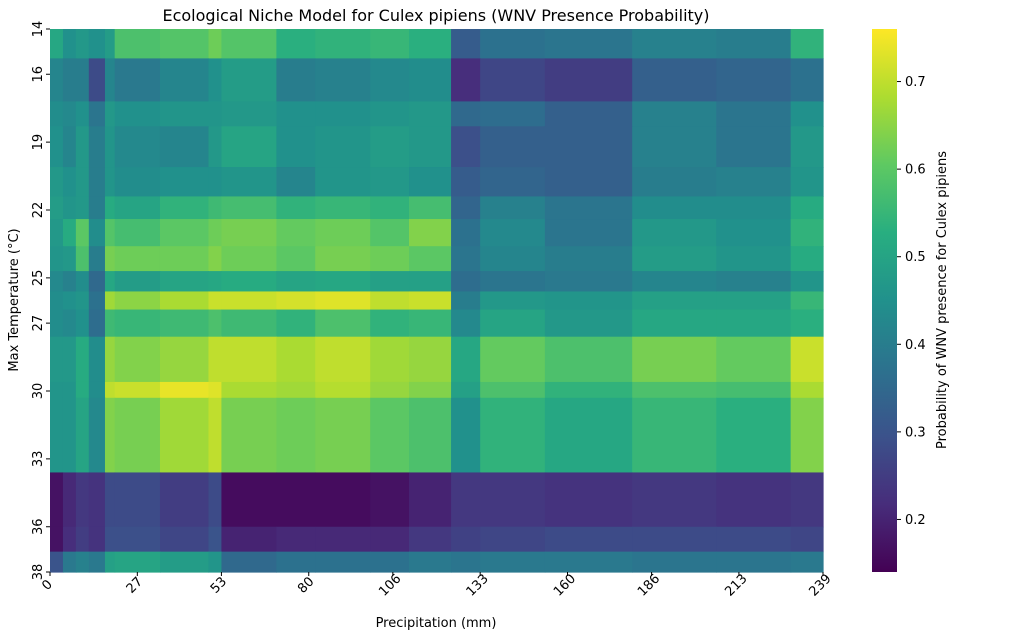 This screenshot has height=630, width=1029. Describe the element at coordinates (911, 301) in the screenshot. I see `colorbar-axis: 0.2 0.3 0.4 0.5 0.6 0.7` at that location.